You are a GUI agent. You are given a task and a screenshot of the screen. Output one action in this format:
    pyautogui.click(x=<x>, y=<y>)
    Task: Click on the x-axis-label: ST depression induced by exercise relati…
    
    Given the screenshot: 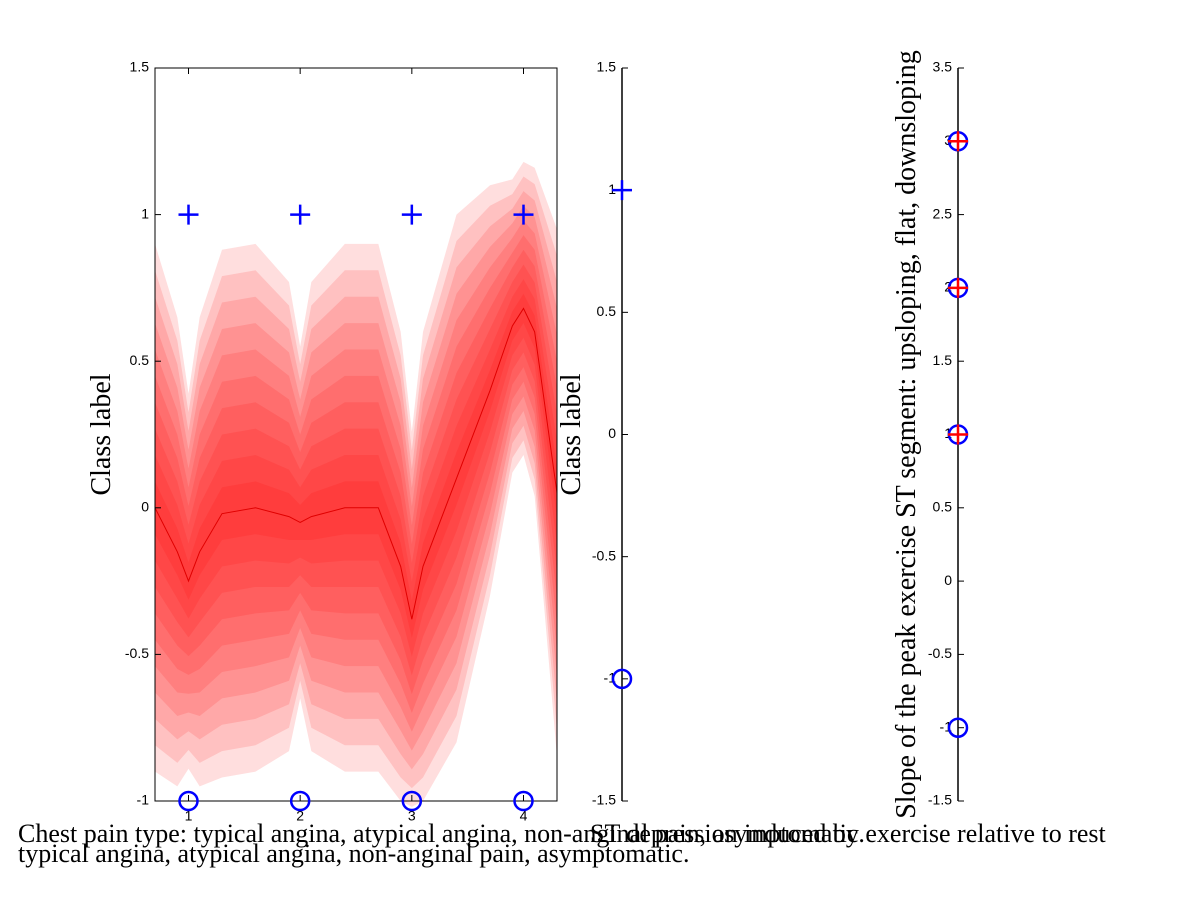 What is the action you would take?
    pyautogui.click(x=848, y=833)
    